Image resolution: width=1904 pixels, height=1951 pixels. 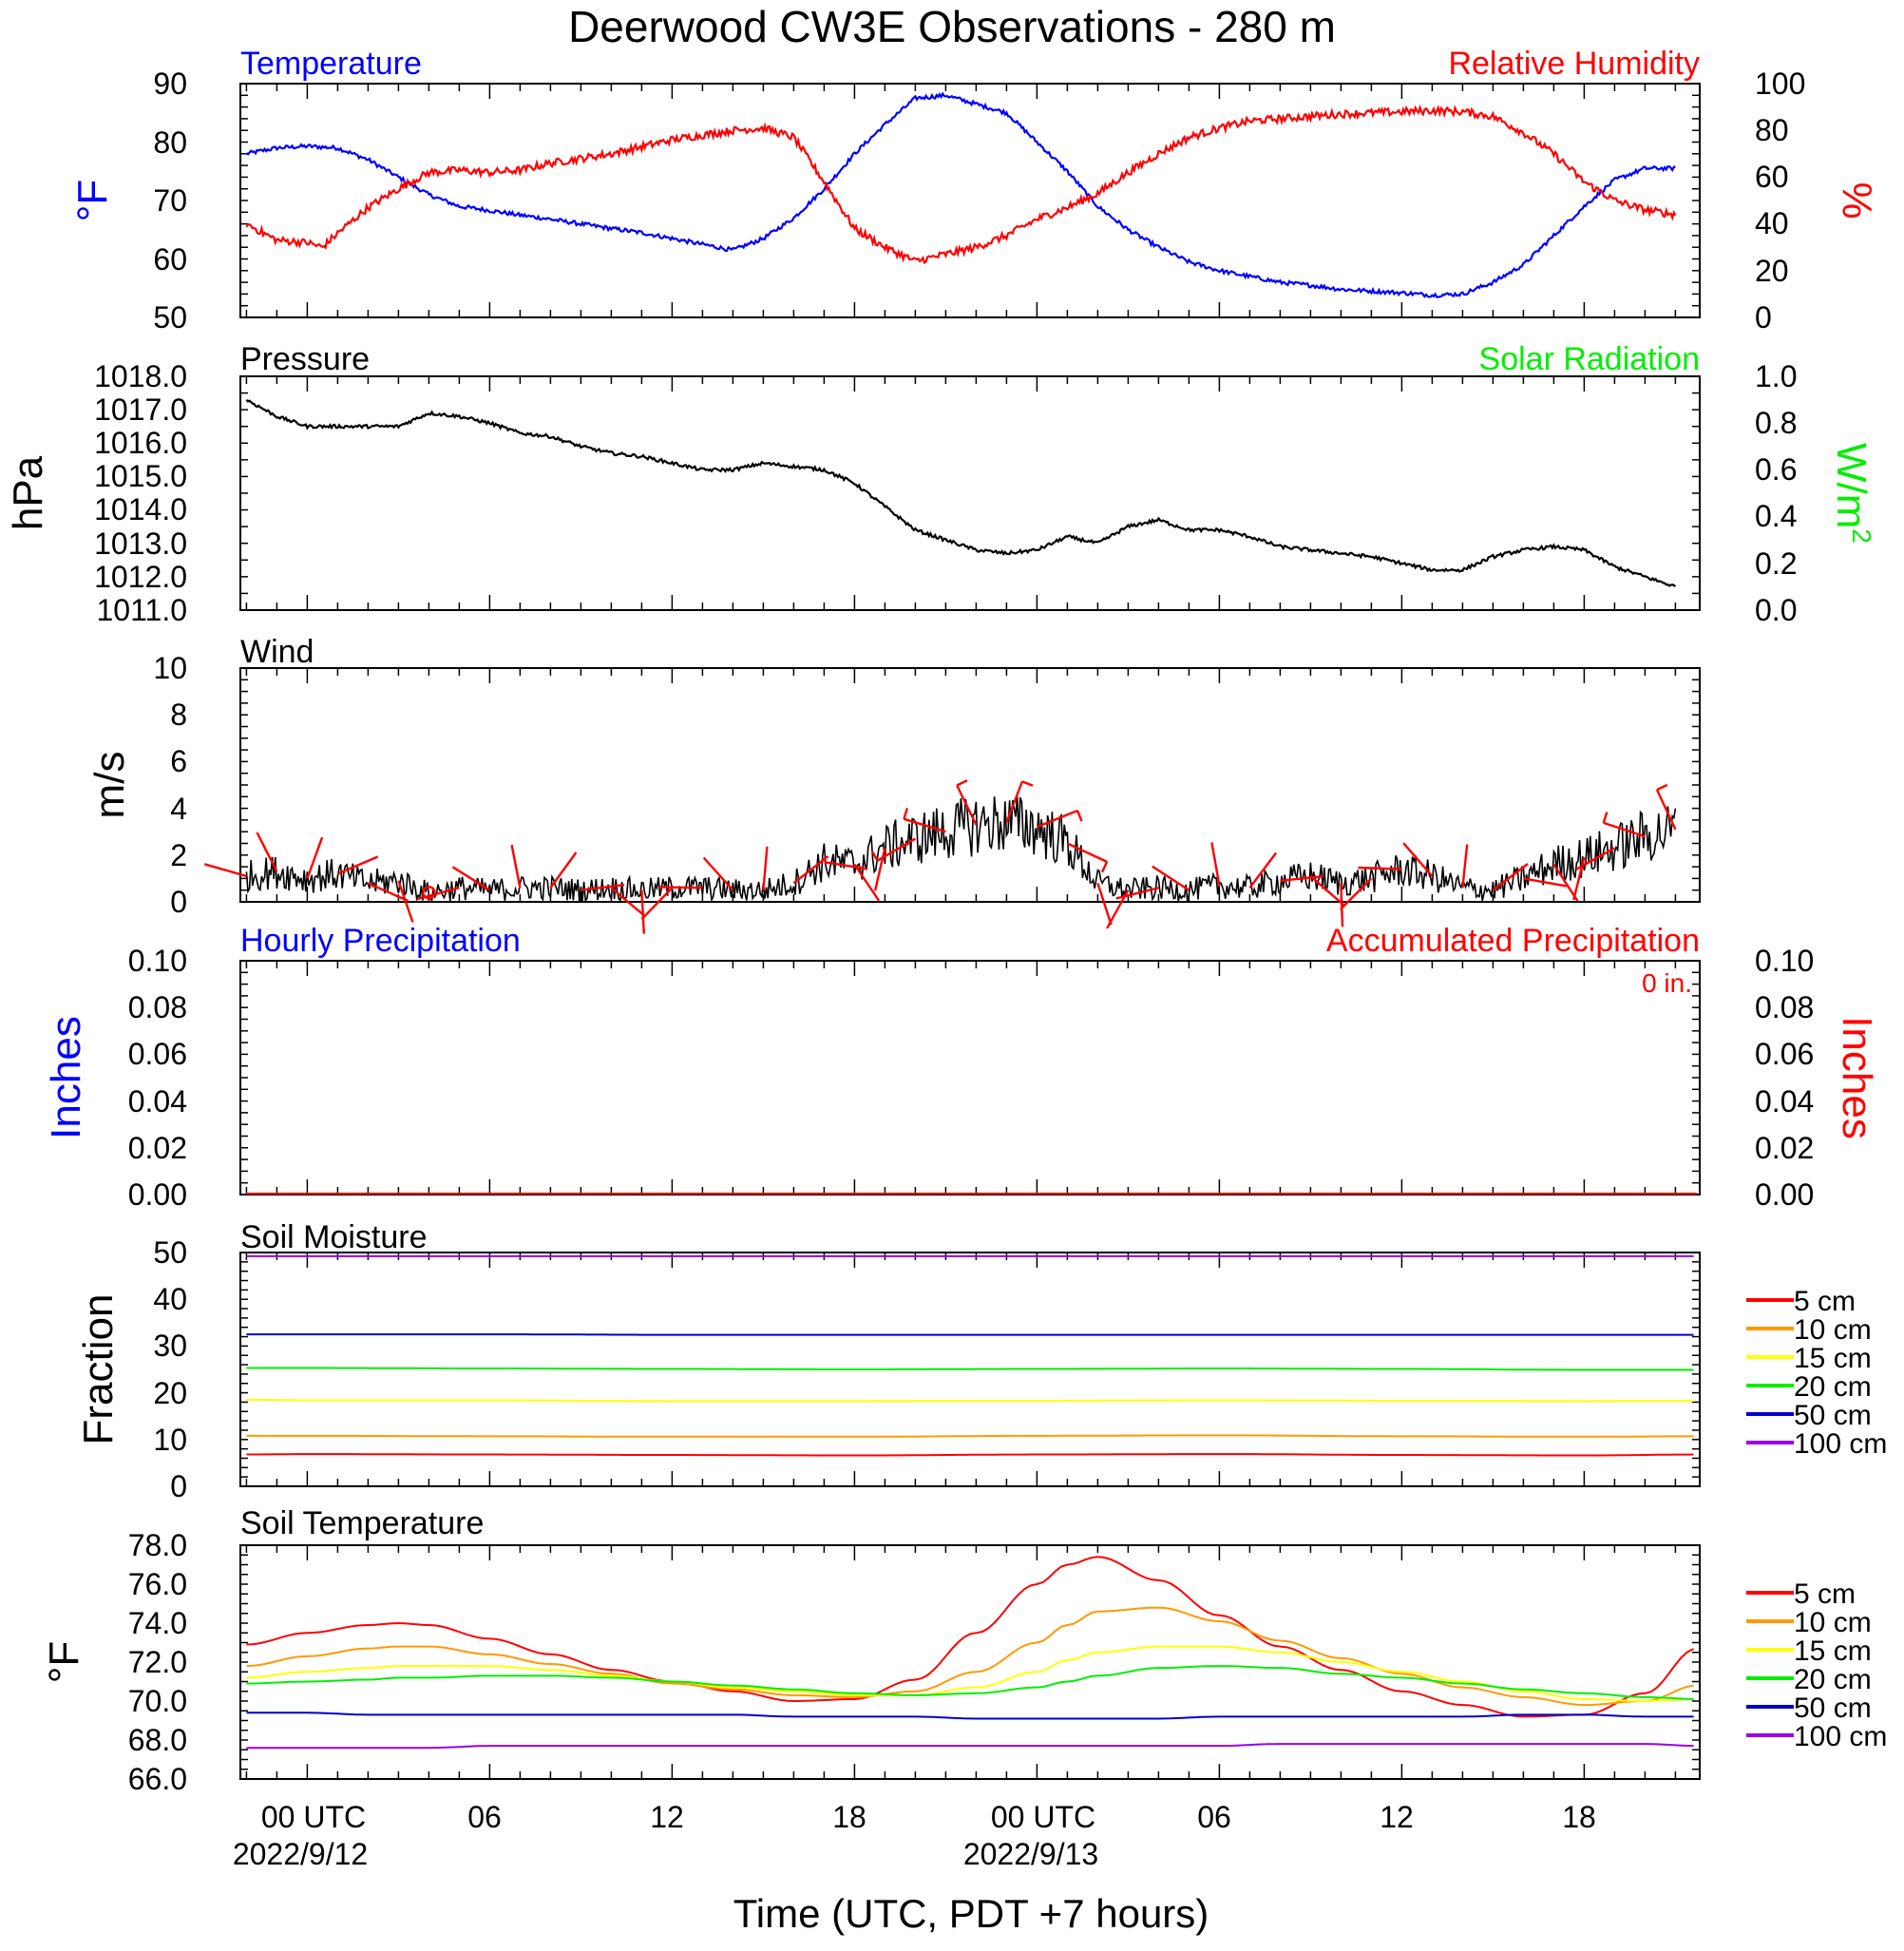 What do you see at coordinates (170, 1299) in the screenshot?
I see `y-tick-label: 40` at bounding box center [170, 1299].